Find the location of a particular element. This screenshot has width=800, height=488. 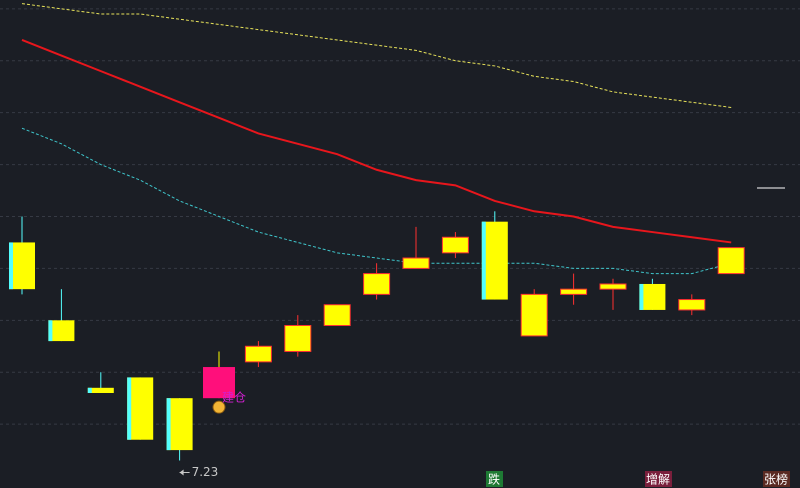

low-annotation: 7.23 is located at coordinates (205, 472).